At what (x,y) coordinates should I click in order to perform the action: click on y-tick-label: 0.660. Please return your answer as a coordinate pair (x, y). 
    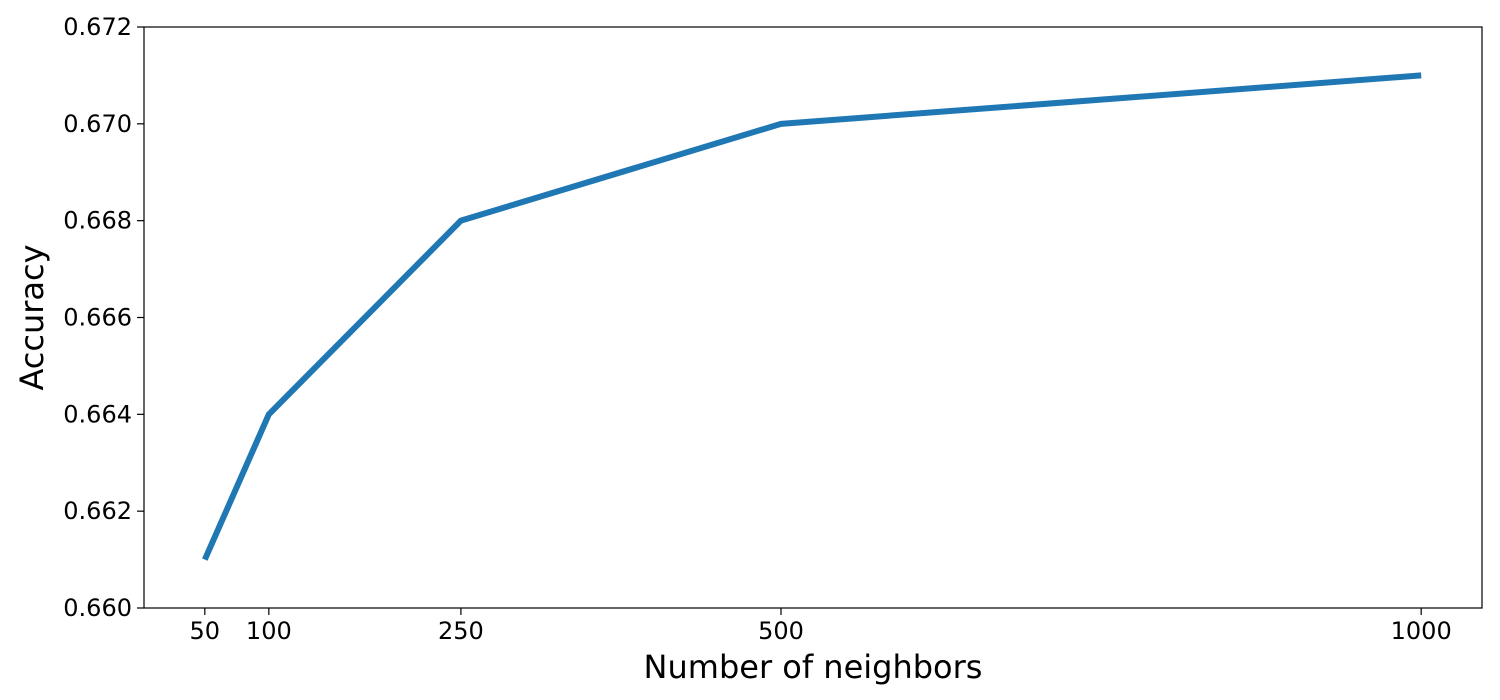
    Looking at the image, I should click on (97, 608).